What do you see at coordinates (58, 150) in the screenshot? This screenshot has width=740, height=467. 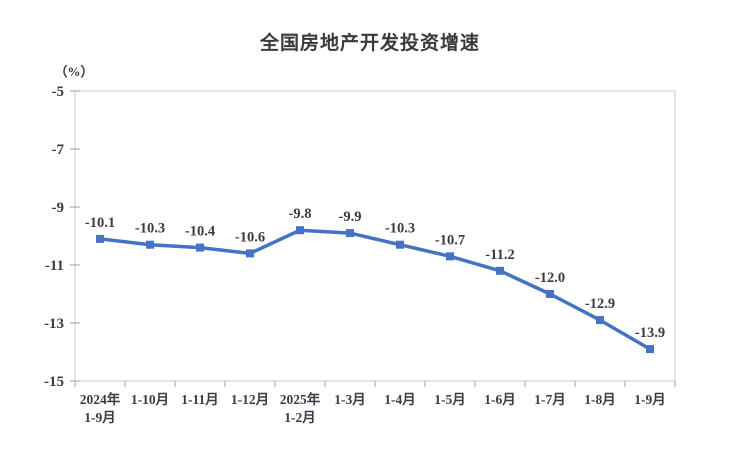 I see `y-tick-label: -7` at bounding box center [58, 150].